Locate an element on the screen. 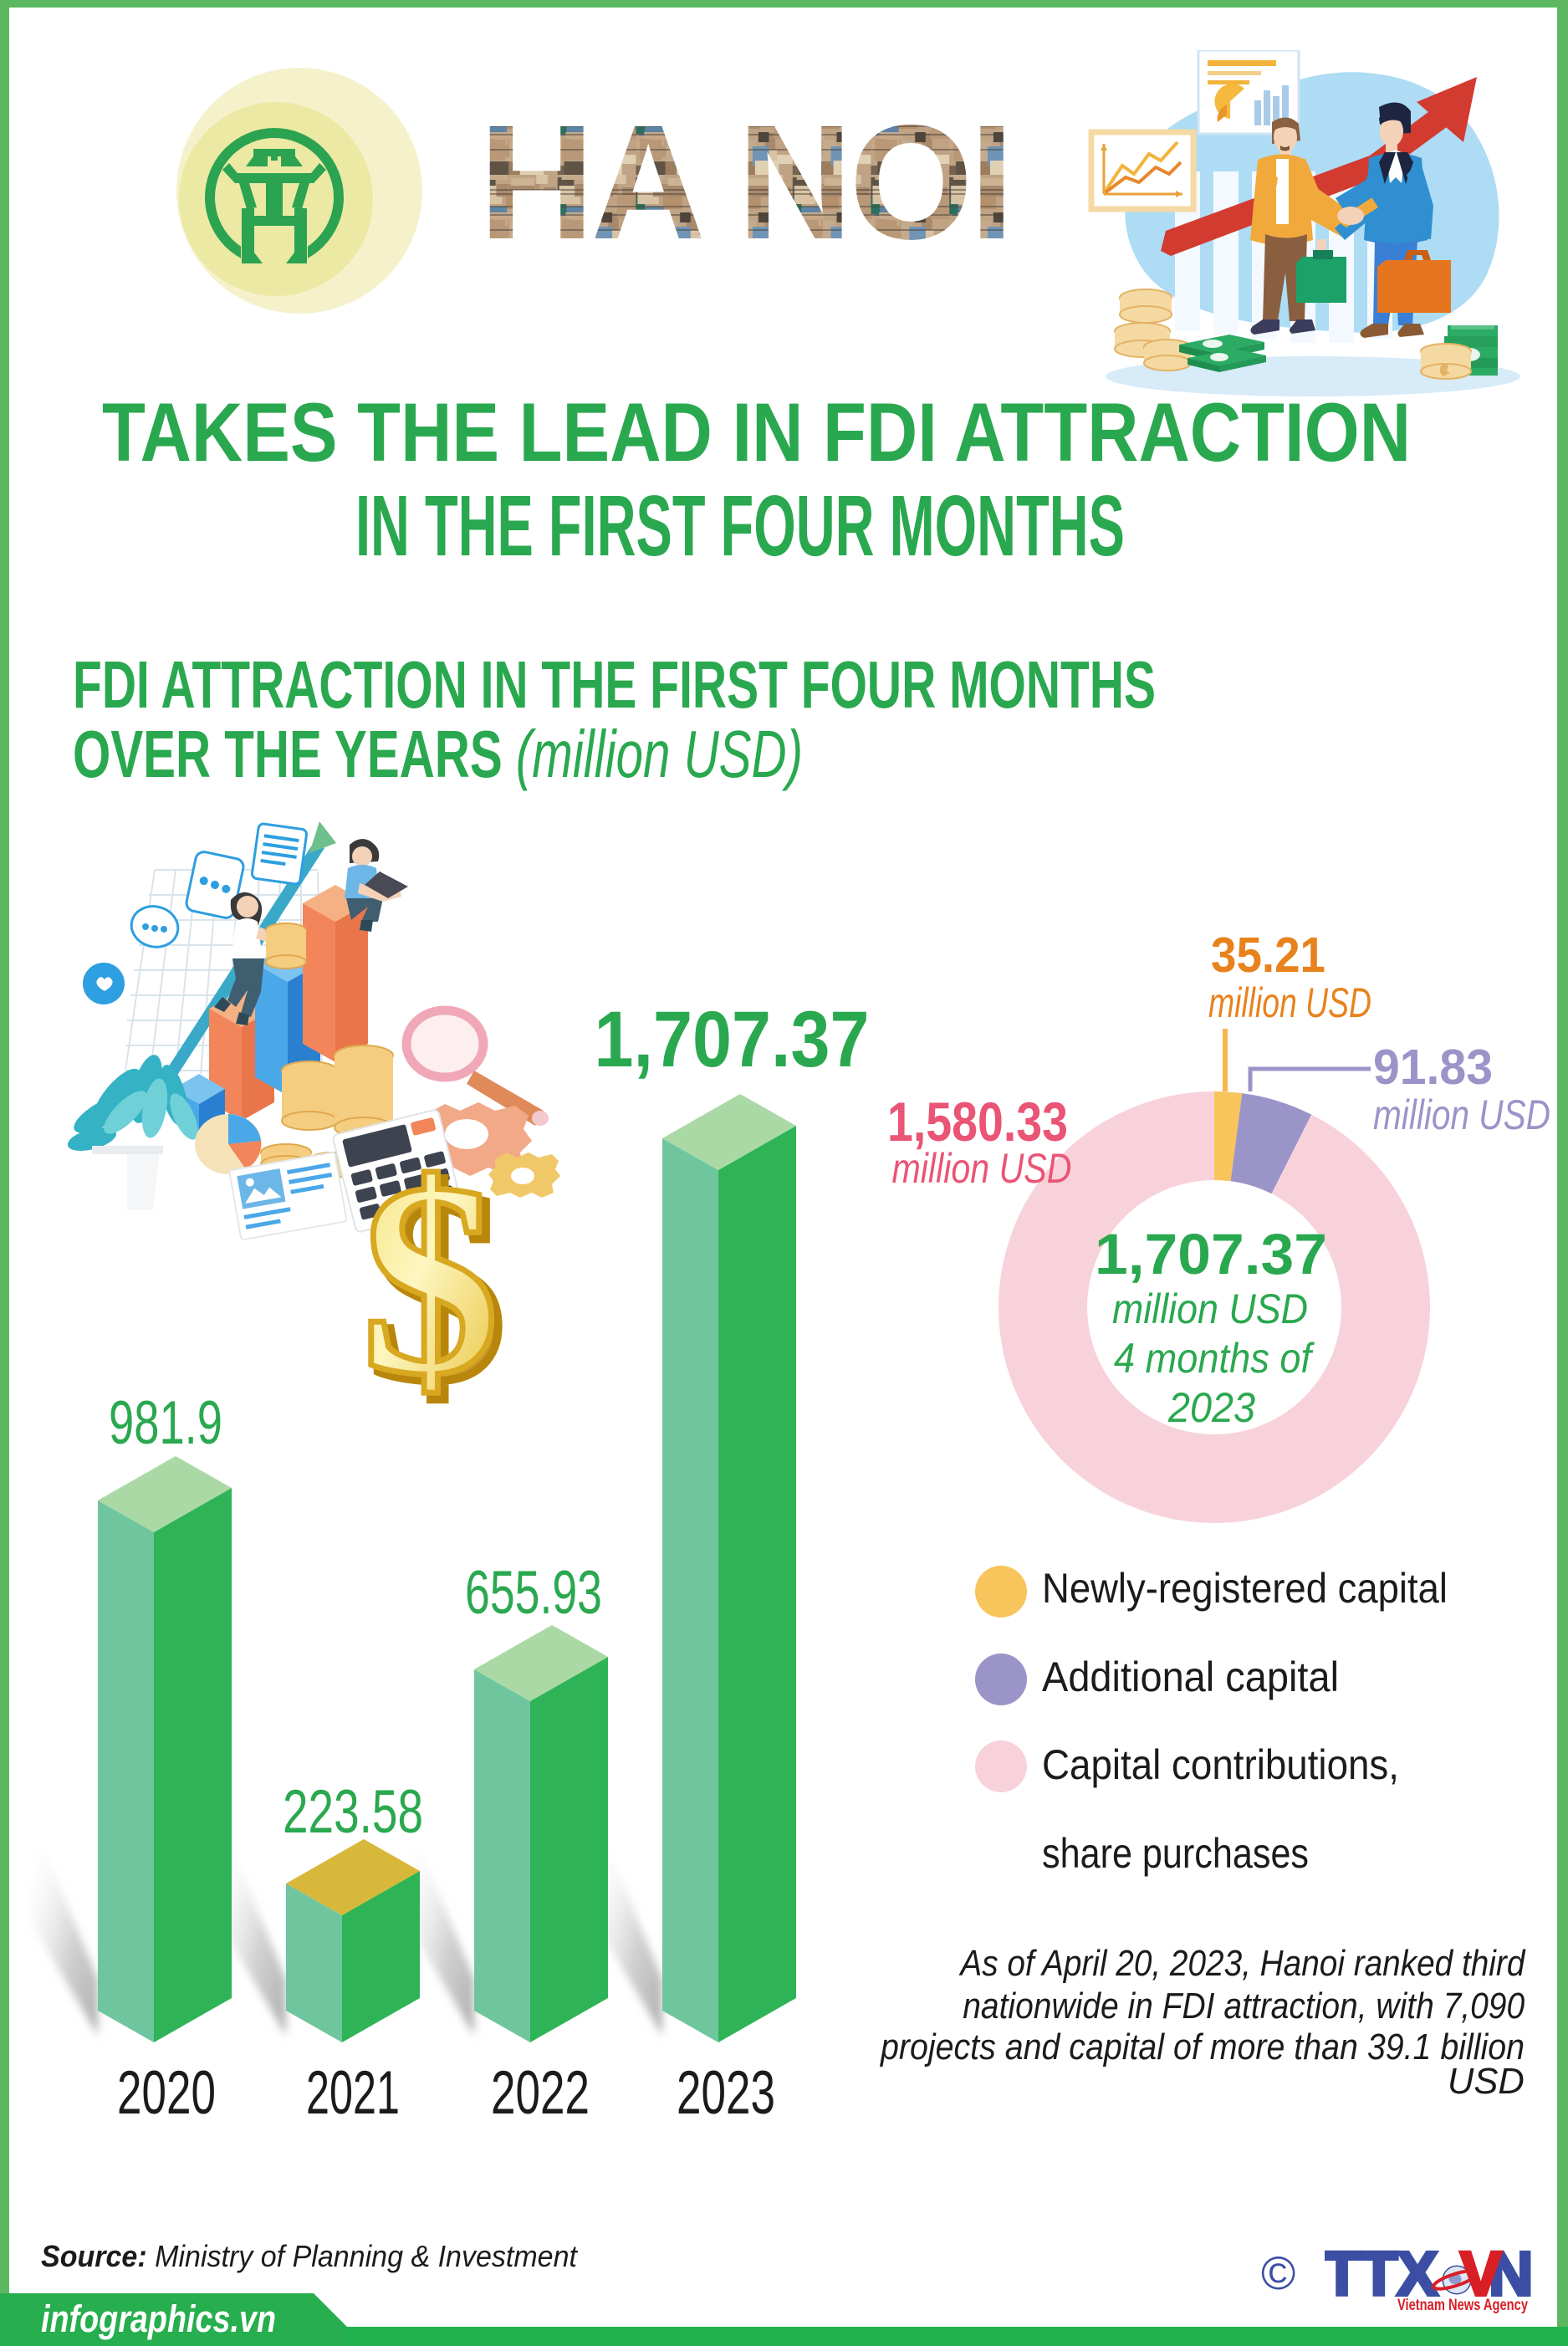 This screenshot has width=1568, height=2346. svg-text: HA NOI is located at coordinates (745, 176).